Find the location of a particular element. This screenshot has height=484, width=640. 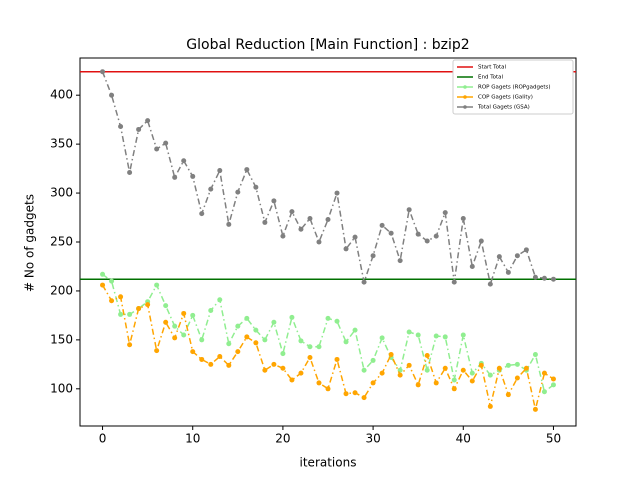

legend-label: Total Gagets (GSA) is located at coordinates (503, 108).